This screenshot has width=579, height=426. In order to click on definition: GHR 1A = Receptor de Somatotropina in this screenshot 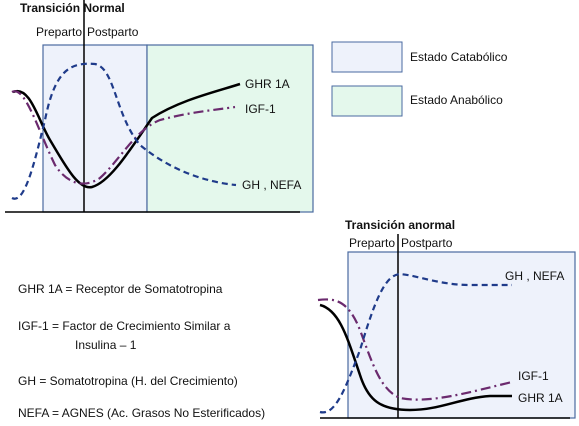, I will do `click(120, 289)`.